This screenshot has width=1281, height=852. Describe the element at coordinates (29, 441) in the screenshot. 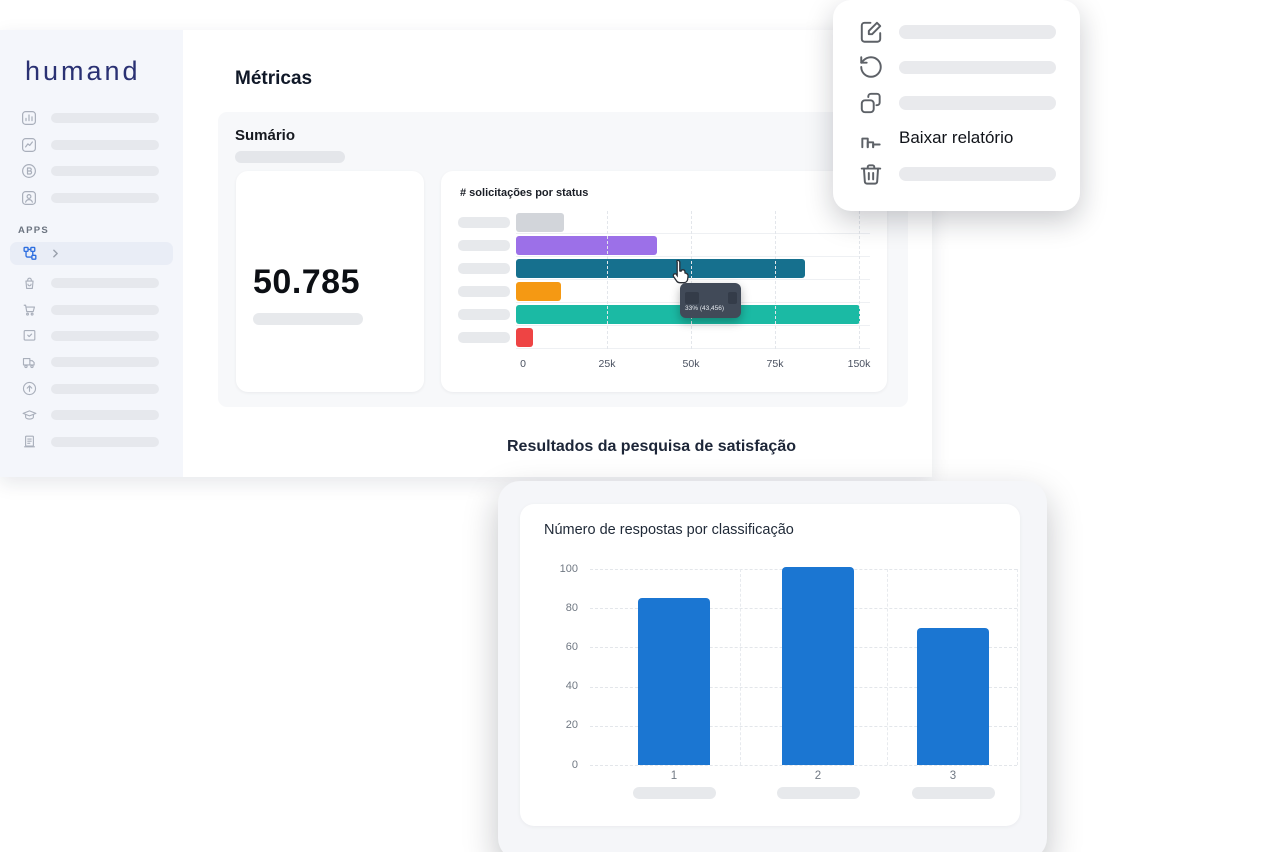

I see `receipt-icon` at that location.